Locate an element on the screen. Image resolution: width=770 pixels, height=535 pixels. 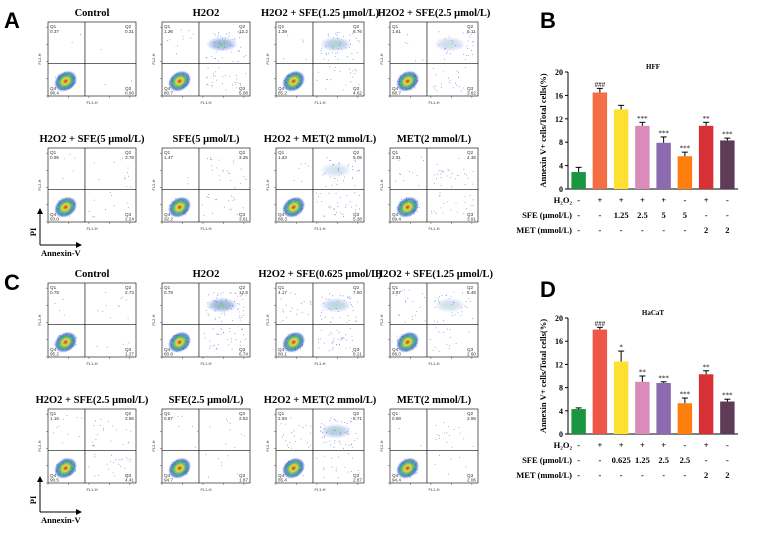
y-tick-label: 0 is located at coordinates (561, 434).